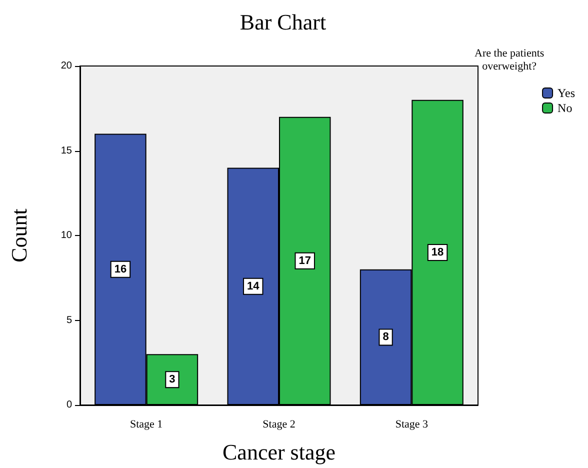  What do you see at coordinates (69, 405) in the screenshot?
I see `y-tick-label: 0` at bounding box center [69, 405].